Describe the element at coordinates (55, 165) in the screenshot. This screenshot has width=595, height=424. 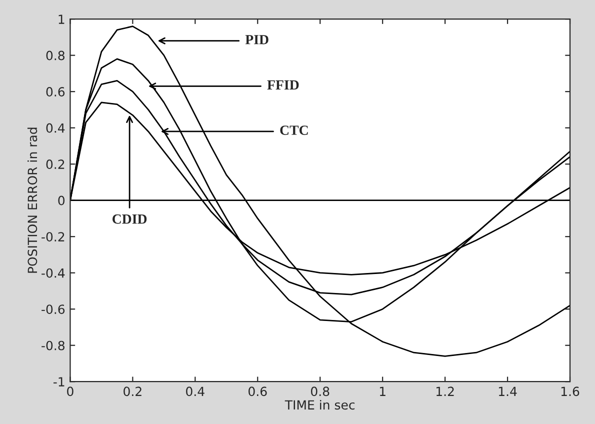
I see `y-tick-label: 0.2` at that location.